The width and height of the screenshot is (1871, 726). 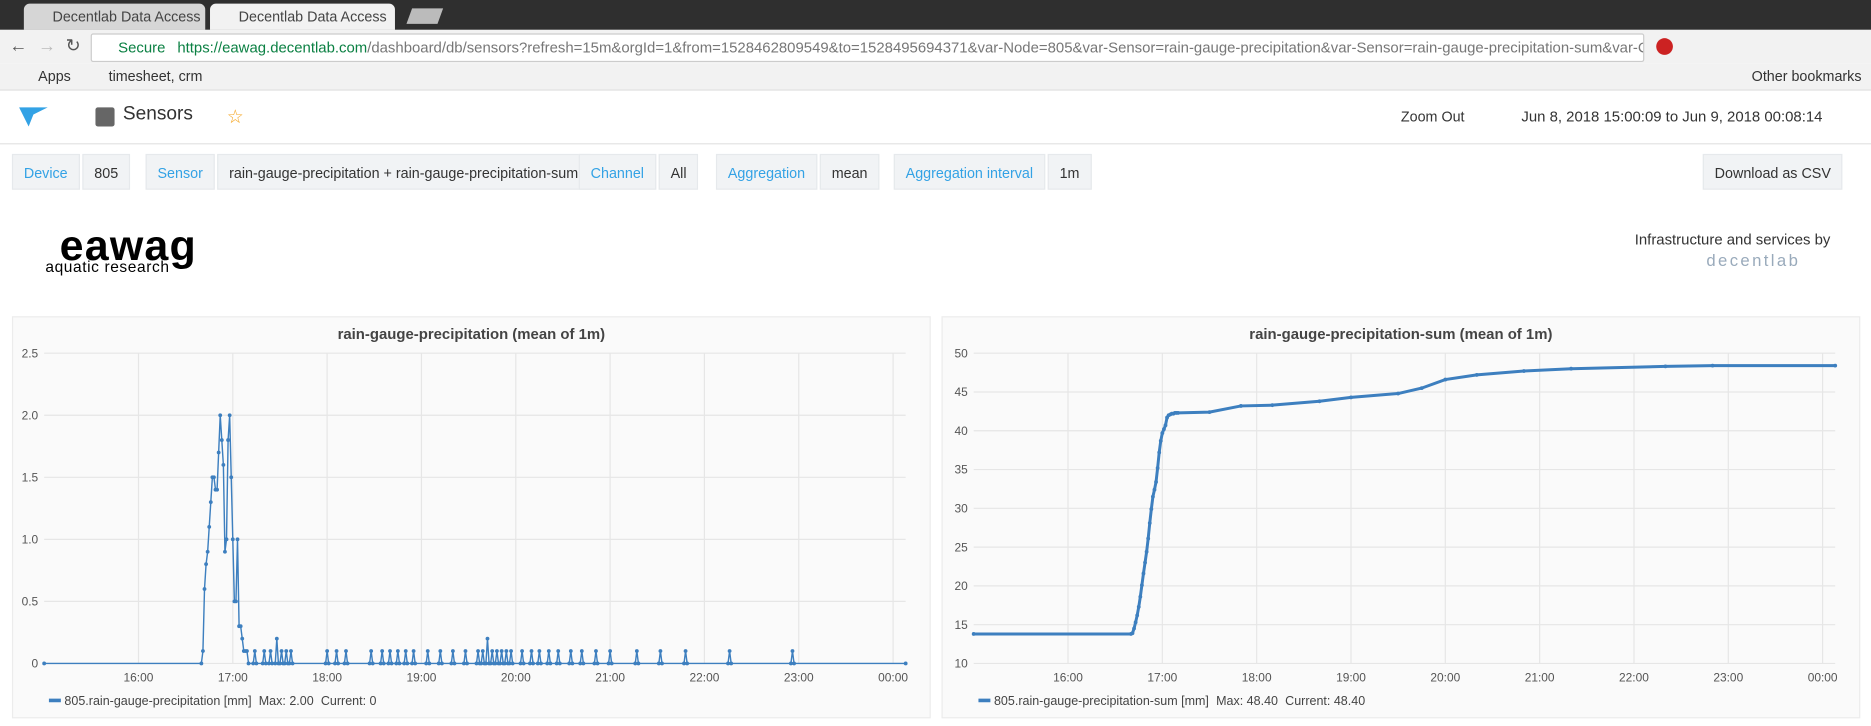 What do you see at coordinates (849, 171) in the screenshot?
I see `variable-dropdown: mean` at bounding box center [849, 171].